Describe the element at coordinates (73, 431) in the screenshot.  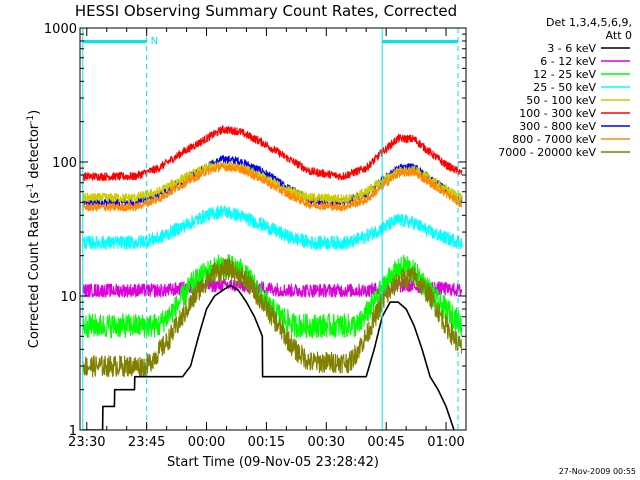
I see `y-tick-label: 1` at that location.